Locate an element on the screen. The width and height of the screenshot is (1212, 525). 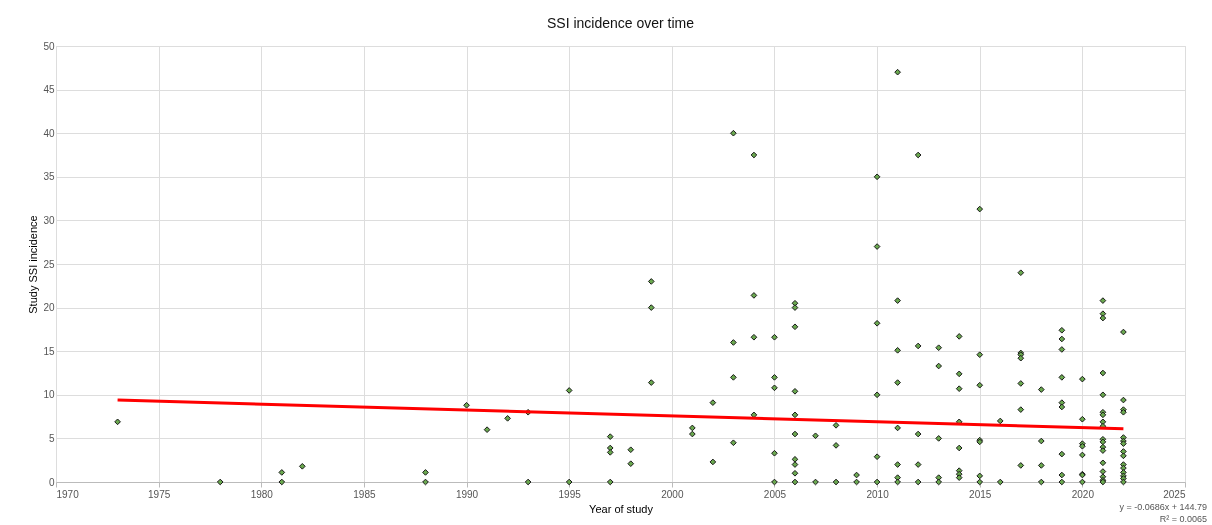
y-tick-label: 25 is located at coordinates (49, 264).